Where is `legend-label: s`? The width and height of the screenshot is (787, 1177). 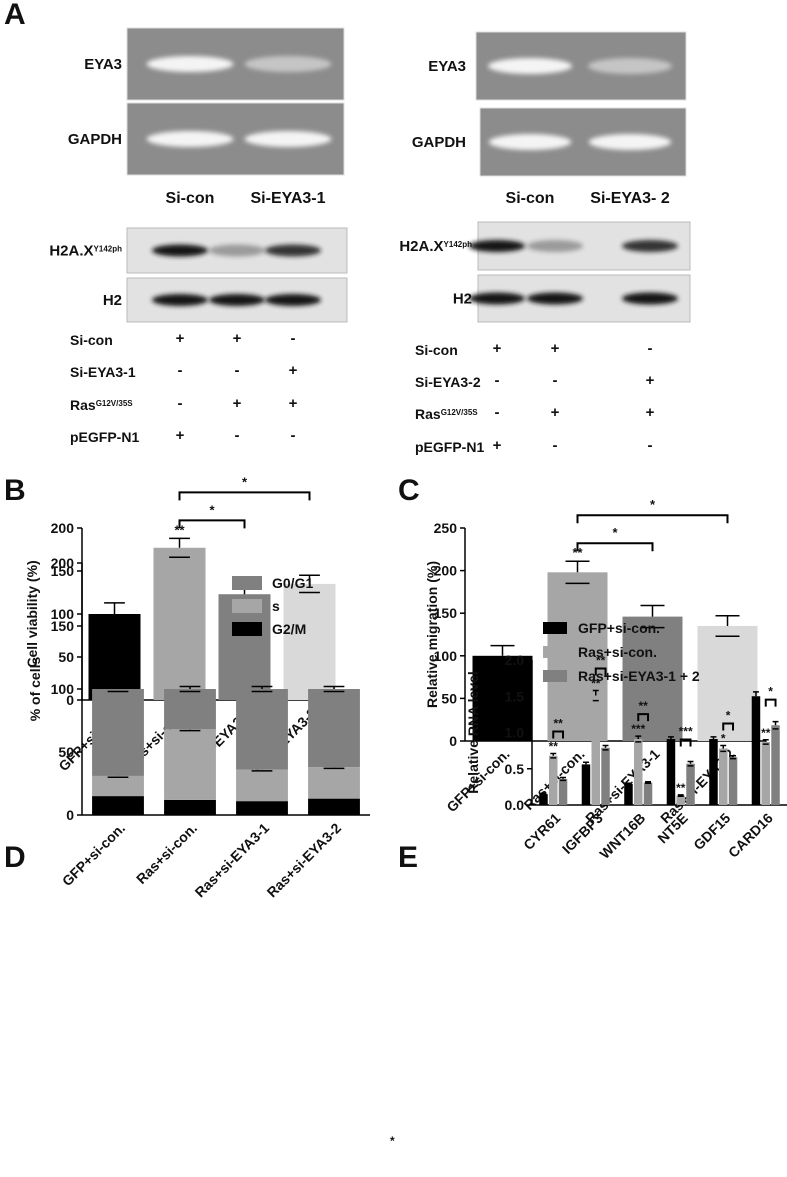 legend-label: s is located at coordinates (276, 606).